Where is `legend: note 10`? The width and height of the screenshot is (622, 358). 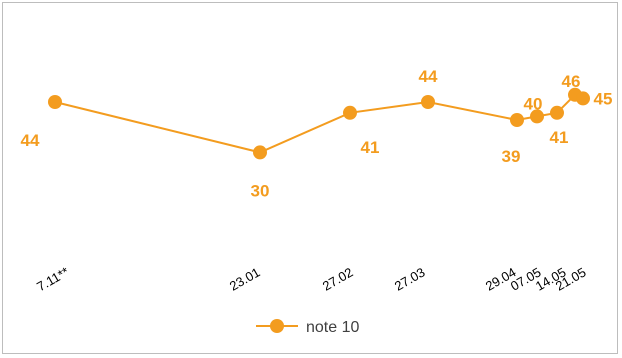 legend: note 10 is located at coordinates (307, 327).